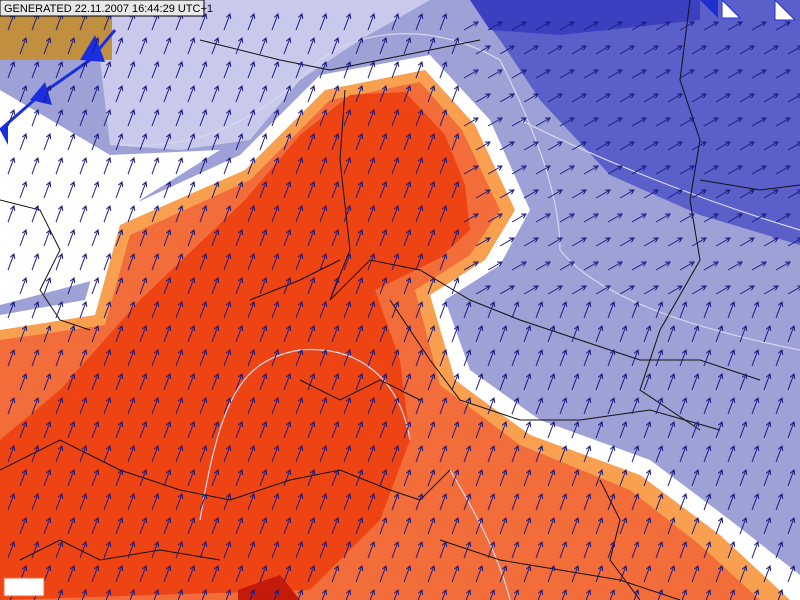 This screenshot has height=600, width=800. What do you see at coordinates (92, 48) in the screenshot?
I see `front-triangle` at bounding box center [92, 48].